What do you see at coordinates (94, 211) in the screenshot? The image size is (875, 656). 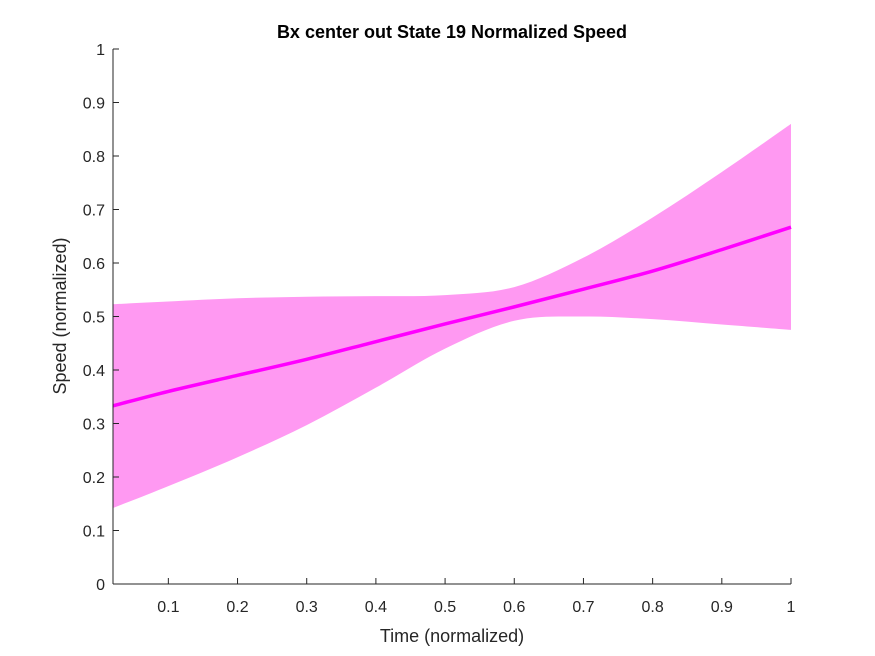 I see `y-tick-label: 0.7` at bounding box center [94, 211].